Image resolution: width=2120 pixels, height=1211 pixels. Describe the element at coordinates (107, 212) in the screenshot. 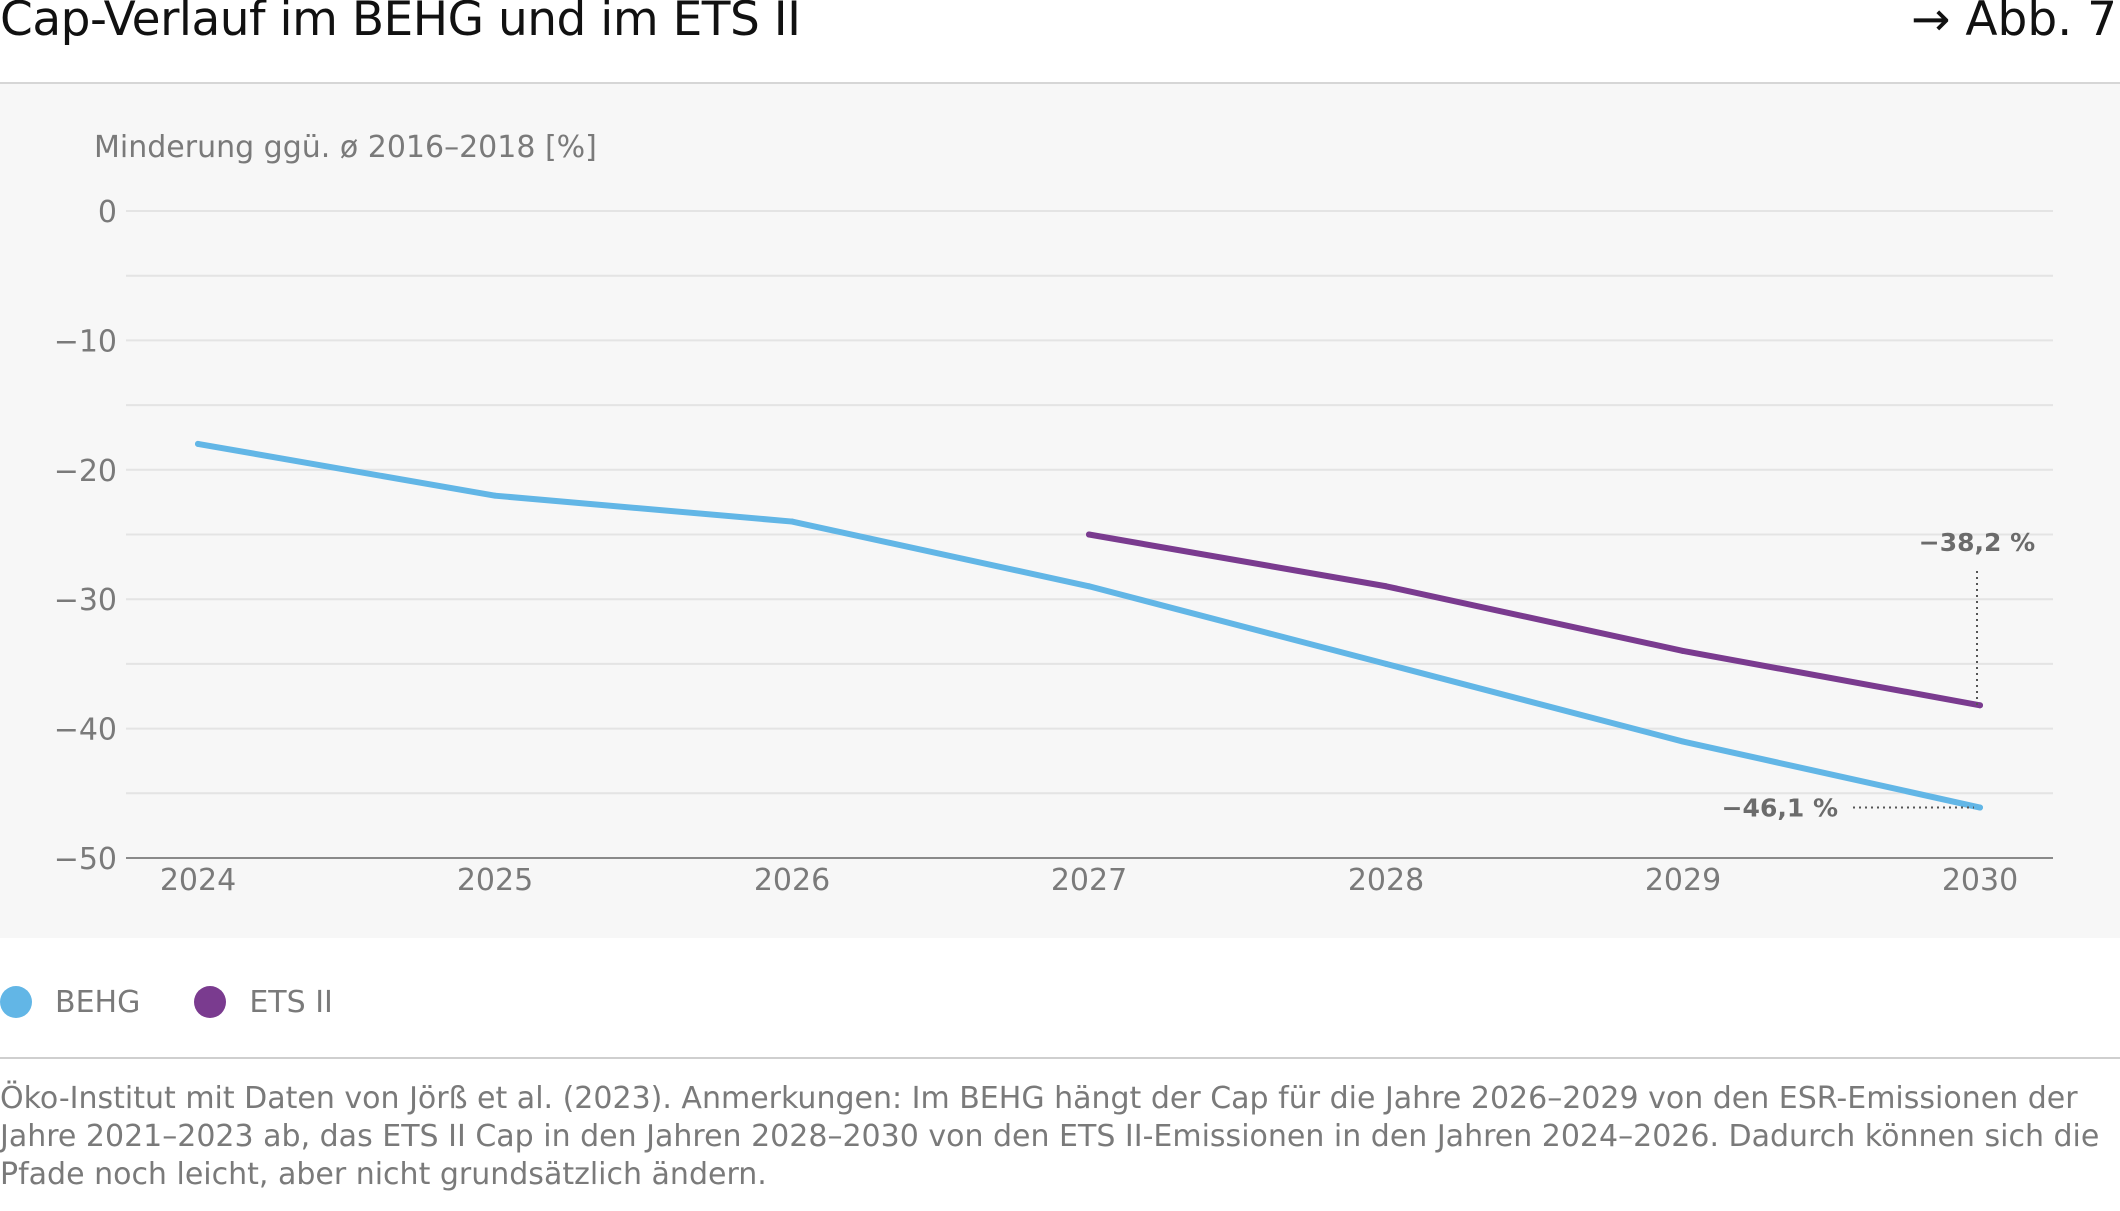

I see `y-tick-label: 0` at that location.